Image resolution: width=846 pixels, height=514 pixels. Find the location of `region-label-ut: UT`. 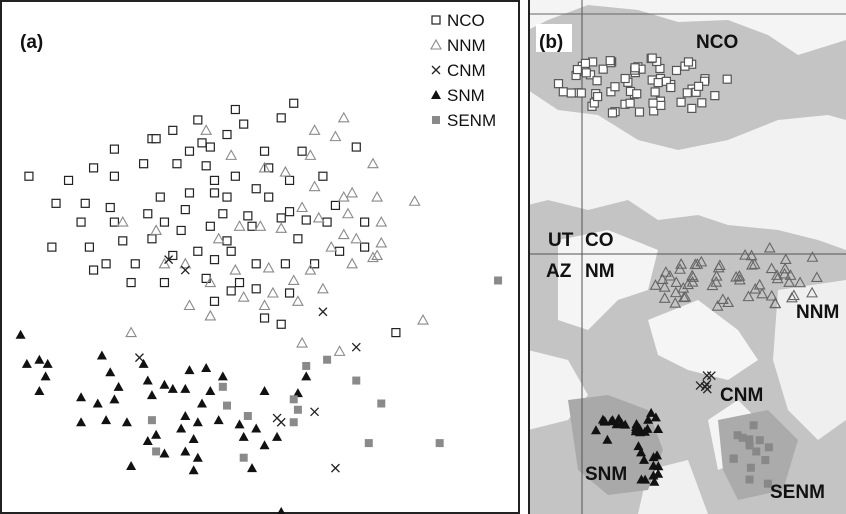

region-label-ut: UT is located at coordinates (561, 240).